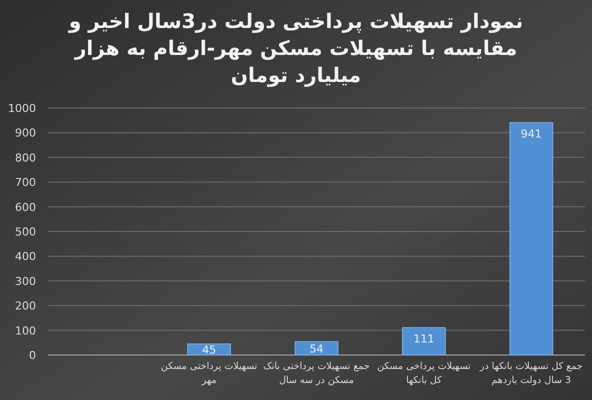  What do you see at coordinates (25, 157) in the screenshot?
I see `y-tick-label: 800` at bounding box center [25, 157].